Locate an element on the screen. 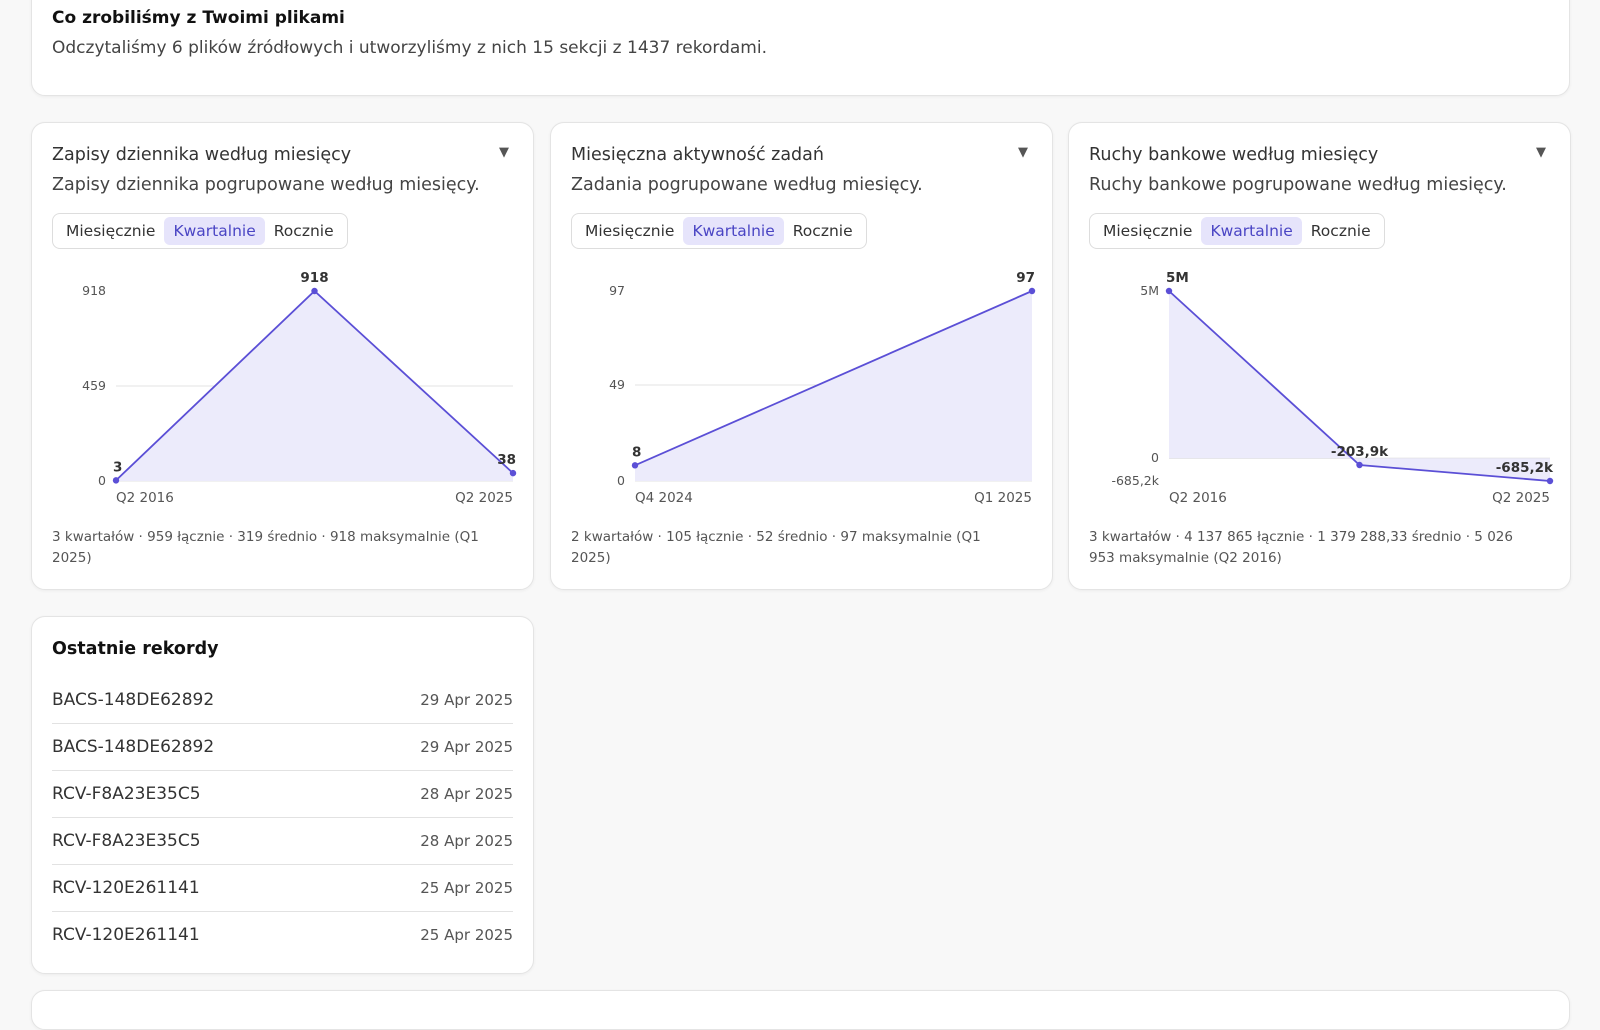 The height and width of the screenshot is (1030, 1600). summary-title: Co zrobiliśmy z Twoimi plikami is located at coordinates (198, 18).